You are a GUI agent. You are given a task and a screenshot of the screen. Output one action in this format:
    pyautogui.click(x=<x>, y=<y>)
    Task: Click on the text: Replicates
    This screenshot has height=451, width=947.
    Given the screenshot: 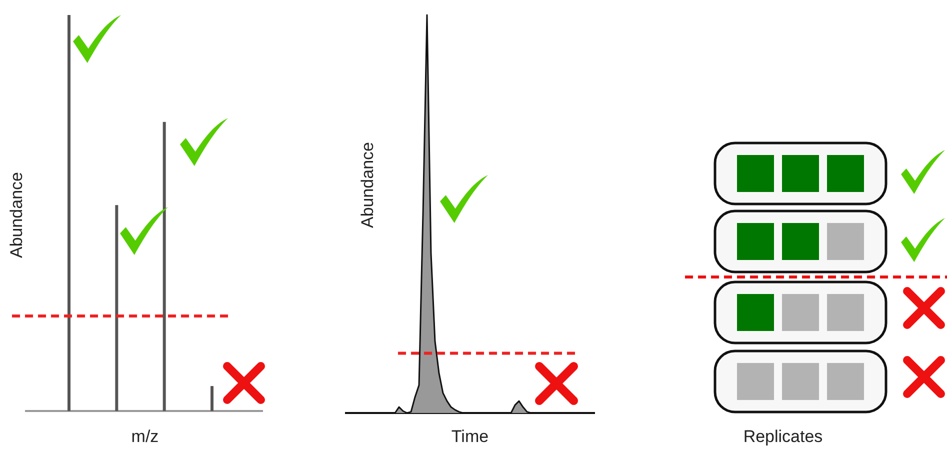 What is the action you would take?
    pyautogui.click(x=783, y=436)
    